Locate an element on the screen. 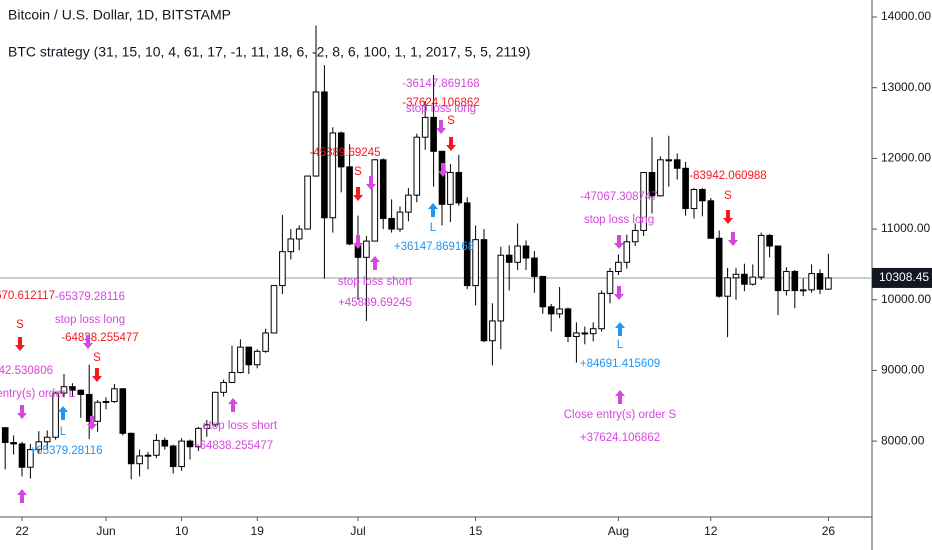 This screenshot has height=550, width=932. signal-label: stop loss short is located at coordinates (375, 282).